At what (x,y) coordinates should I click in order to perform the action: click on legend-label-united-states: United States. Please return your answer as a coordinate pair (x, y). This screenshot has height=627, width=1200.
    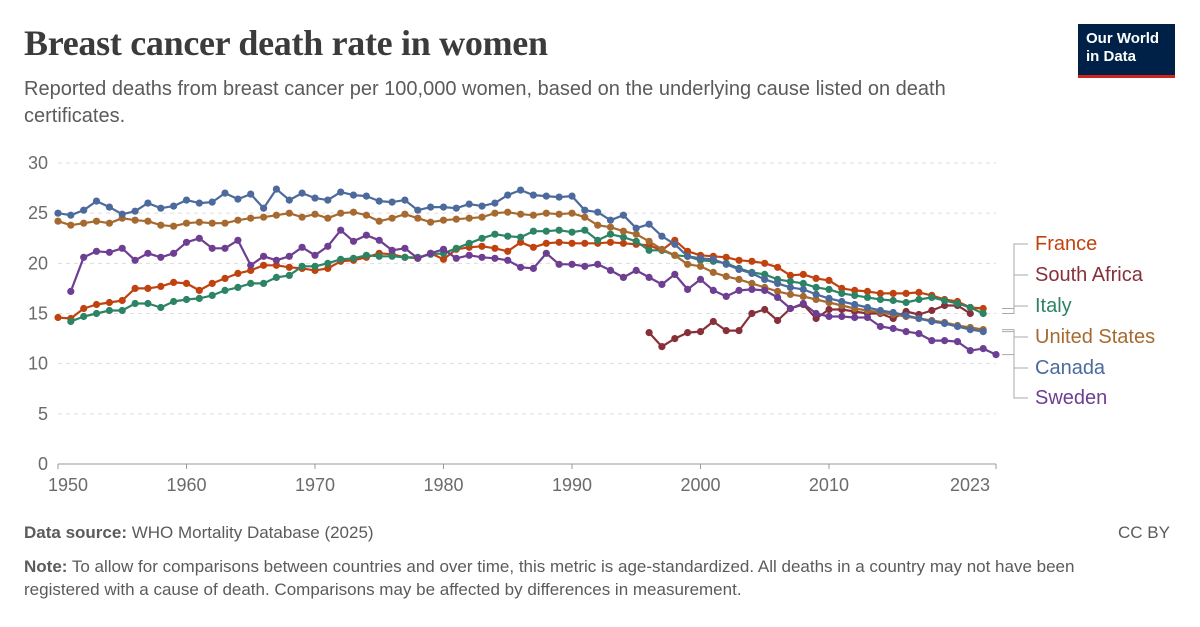
    Looking at the image, I should click on (1095, 337).